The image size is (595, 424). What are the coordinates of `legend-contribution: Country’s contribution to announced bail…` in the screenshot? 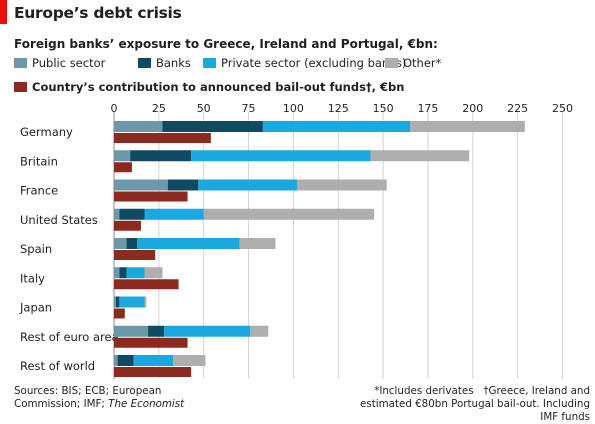 It's located at (209, 87).